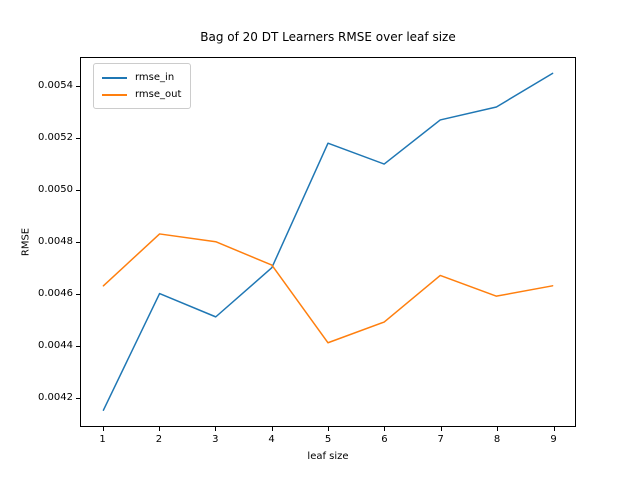 The image size is (640, 480). I want to click on legend-label: rmse_out, so click(158, 94).